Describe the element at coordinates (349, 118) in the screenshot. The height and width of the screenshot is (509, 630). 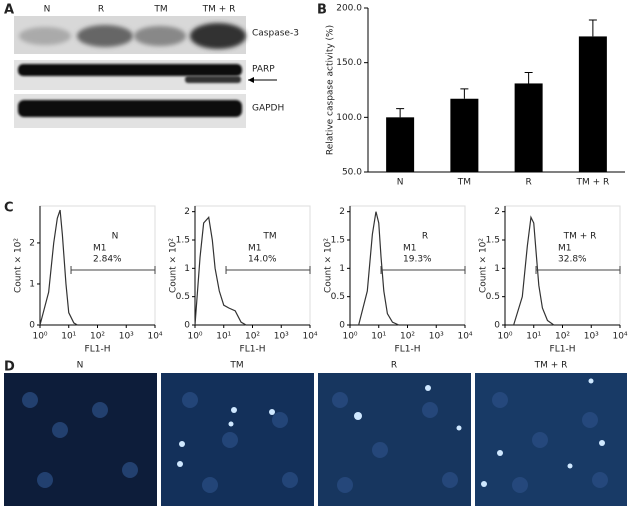
I see `y-tick-label: 100.0` at that location.